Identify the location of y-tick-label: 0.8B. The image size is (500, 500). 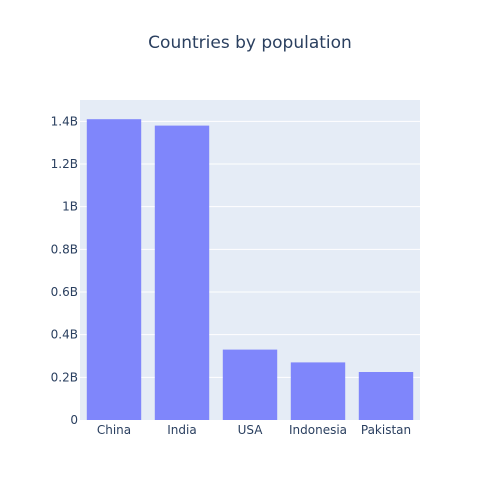
(64, 249).